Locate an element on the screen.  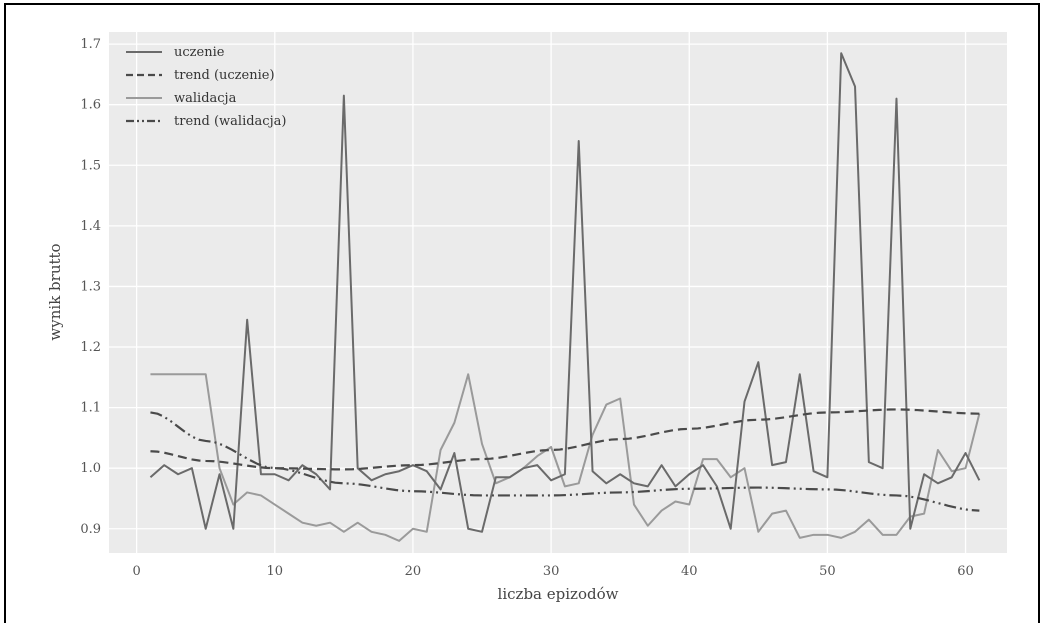
x-axis-label: liczba epizodów is located at coordinates (558, 594).